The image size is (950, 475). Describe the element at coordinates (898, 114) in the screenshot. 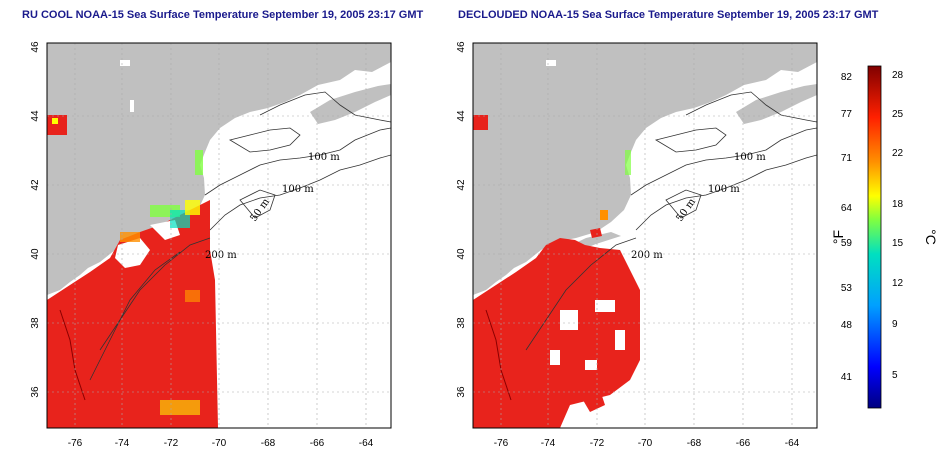

I see `colorbar-c-tick: 25` at that location.